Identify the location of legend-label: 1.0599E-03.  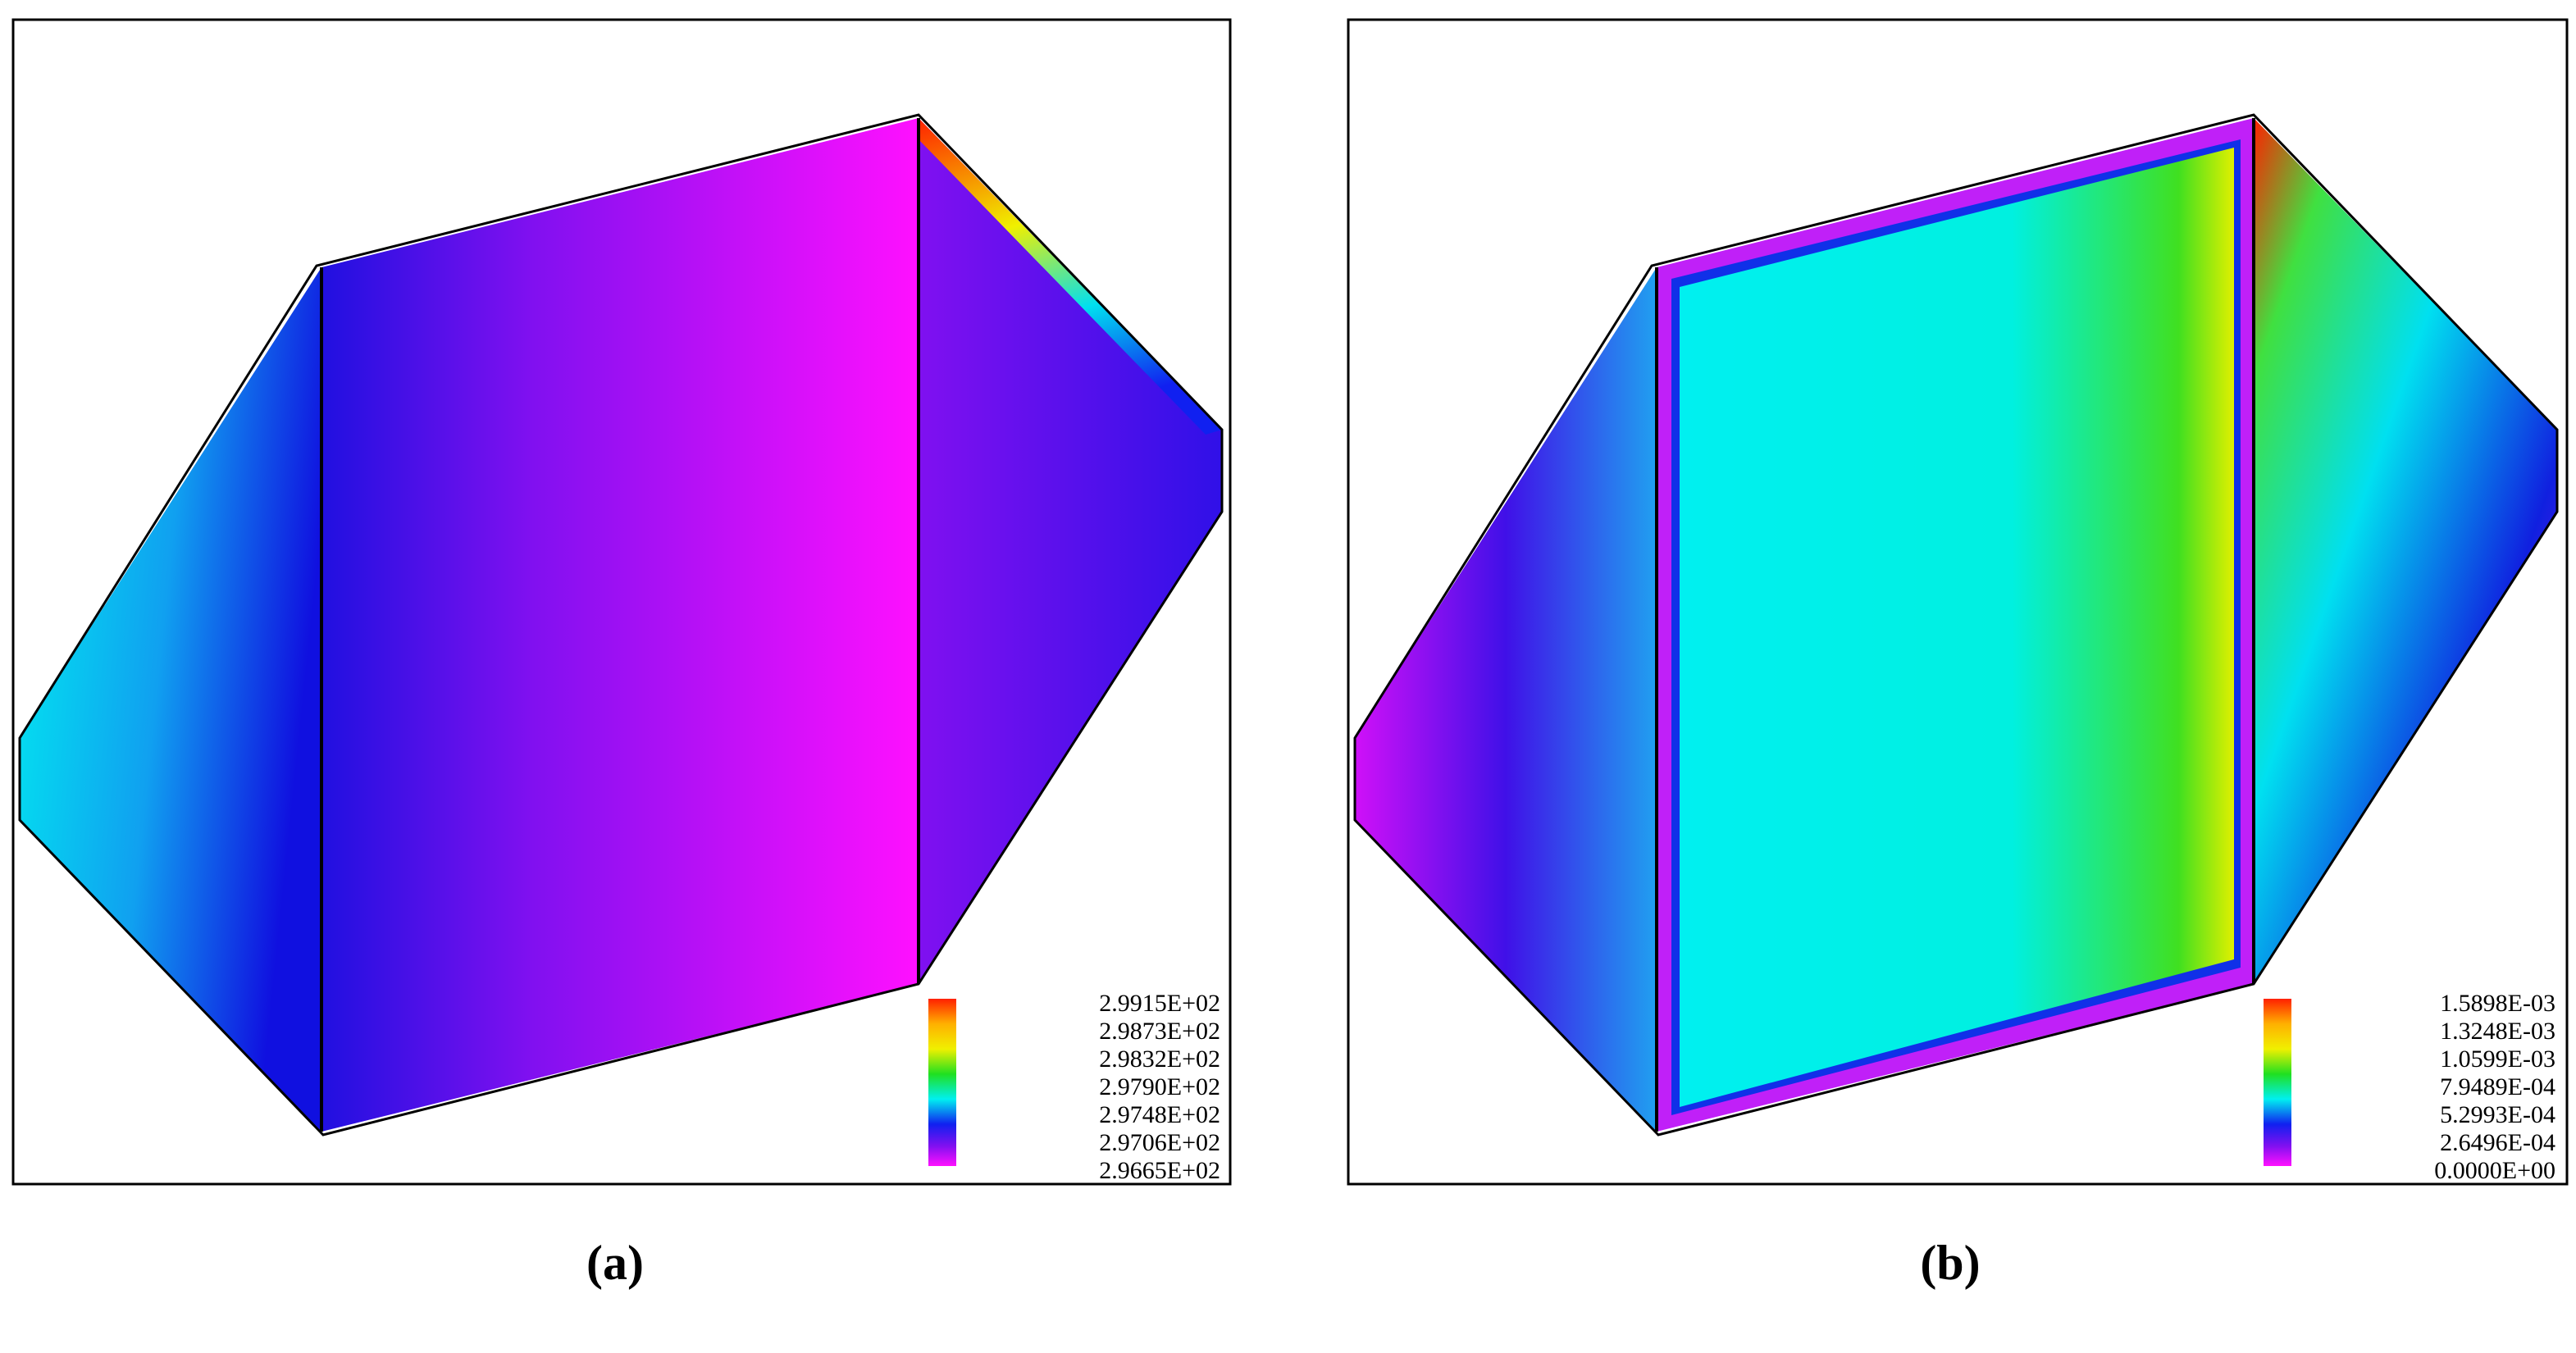
(2497, 1059).